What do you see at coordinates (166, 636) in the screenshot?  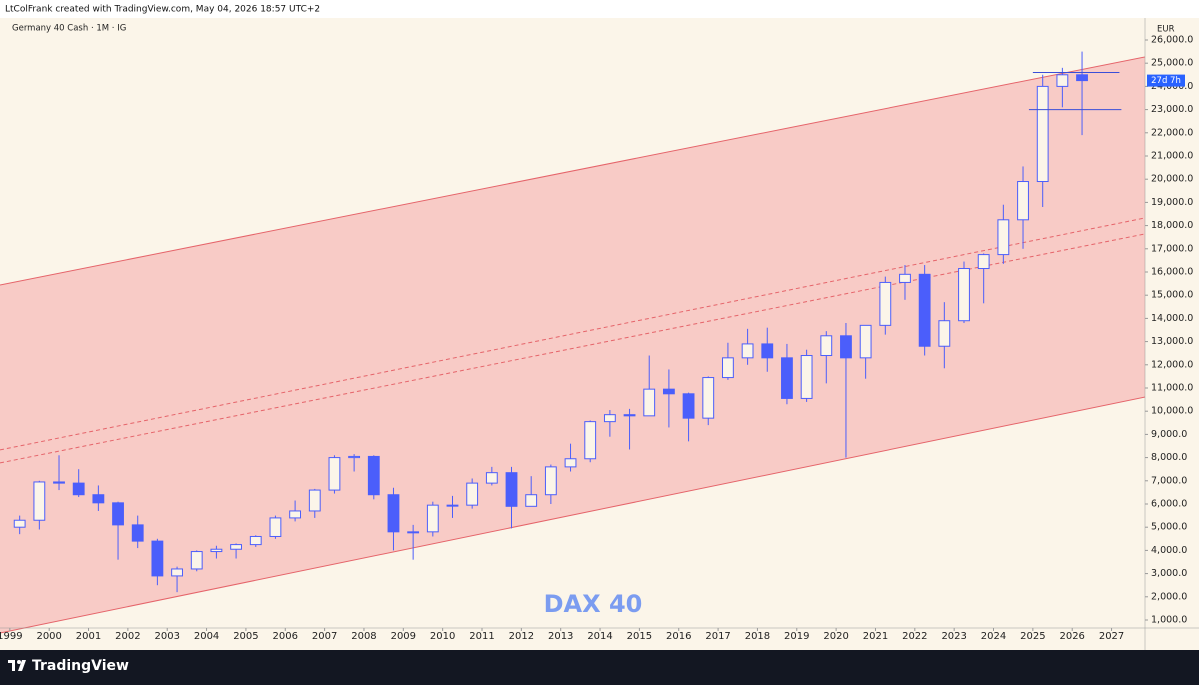 I see `x-tick-label: 2003` at bounding box center [166, 636].